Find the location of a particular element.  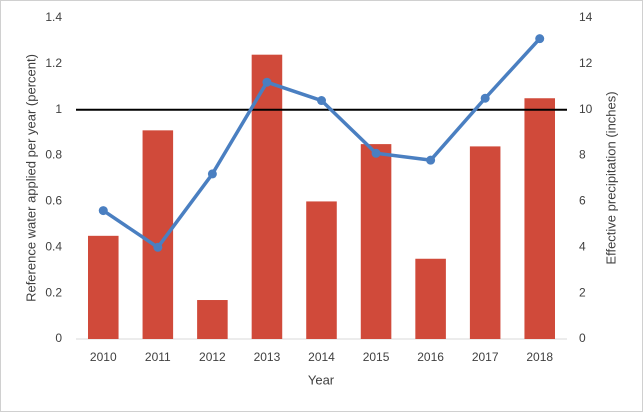

x-tick-label: 2016 is located at coordinates (430, 357).